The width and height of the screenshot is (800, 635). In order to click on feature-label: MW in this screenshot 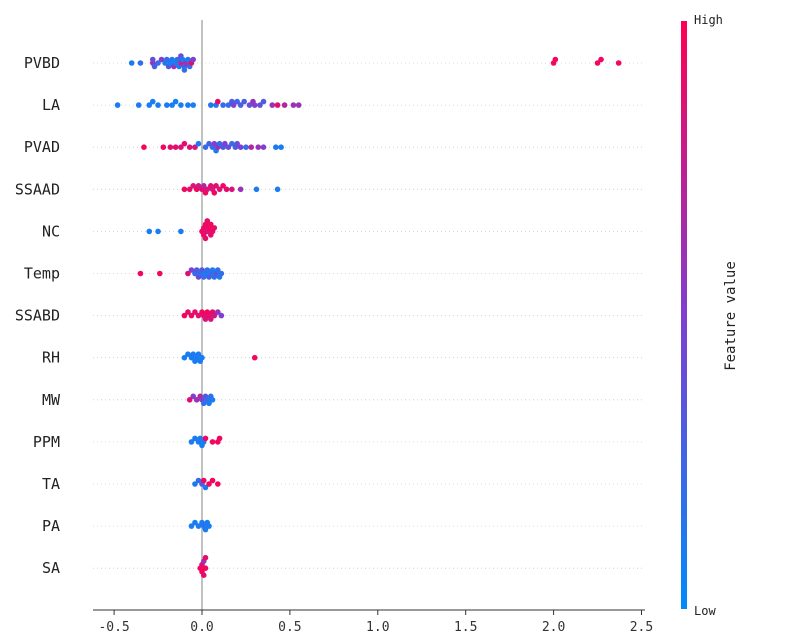, I will do `click(51, 400)`.